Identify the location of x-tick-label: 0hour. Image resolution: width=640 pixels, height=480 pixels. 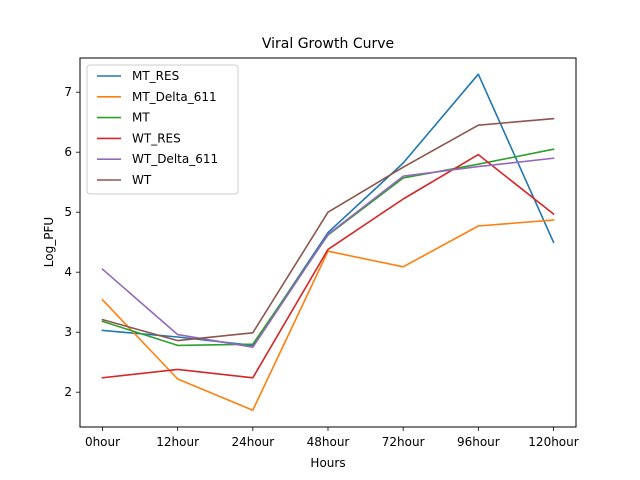
(102, 442).